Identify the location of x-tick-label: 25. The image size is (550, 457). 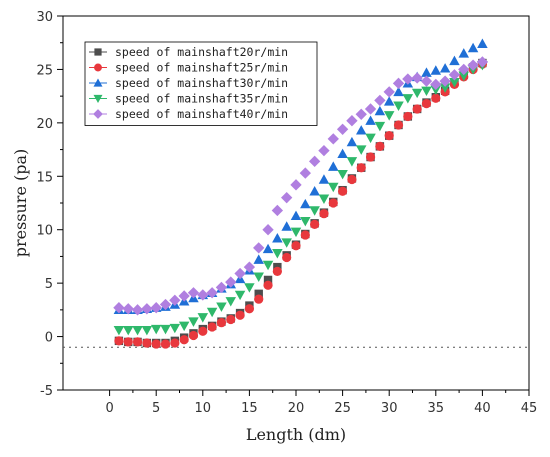
(342, 408).